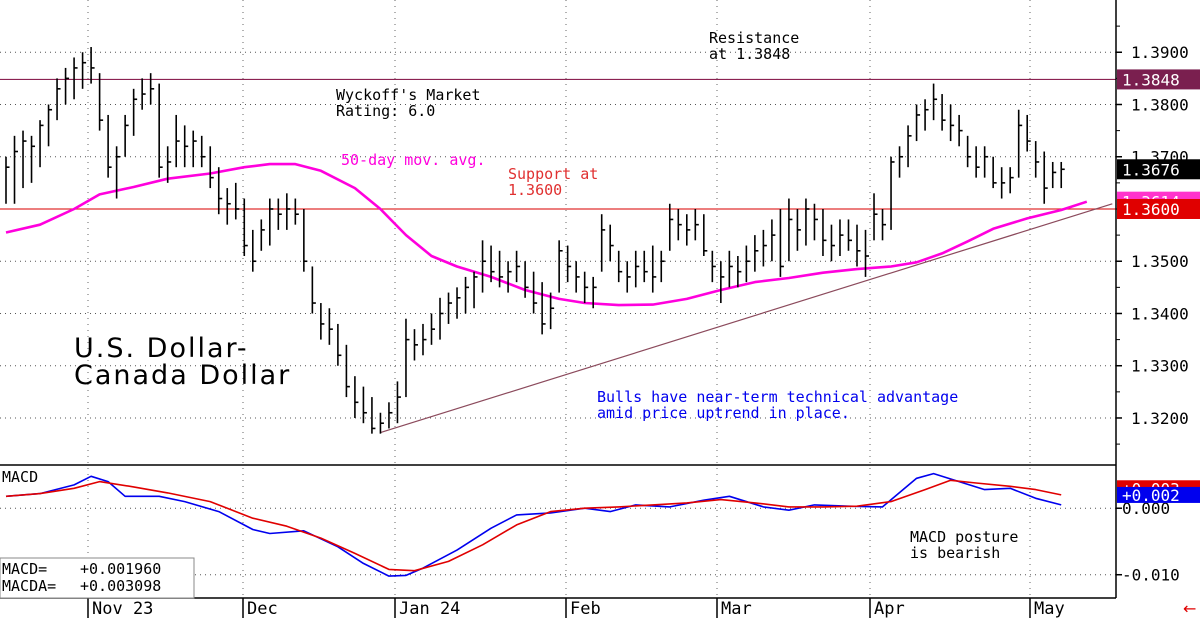  I want to click on support-badge-label: 1.3600, so click(1151, 209).